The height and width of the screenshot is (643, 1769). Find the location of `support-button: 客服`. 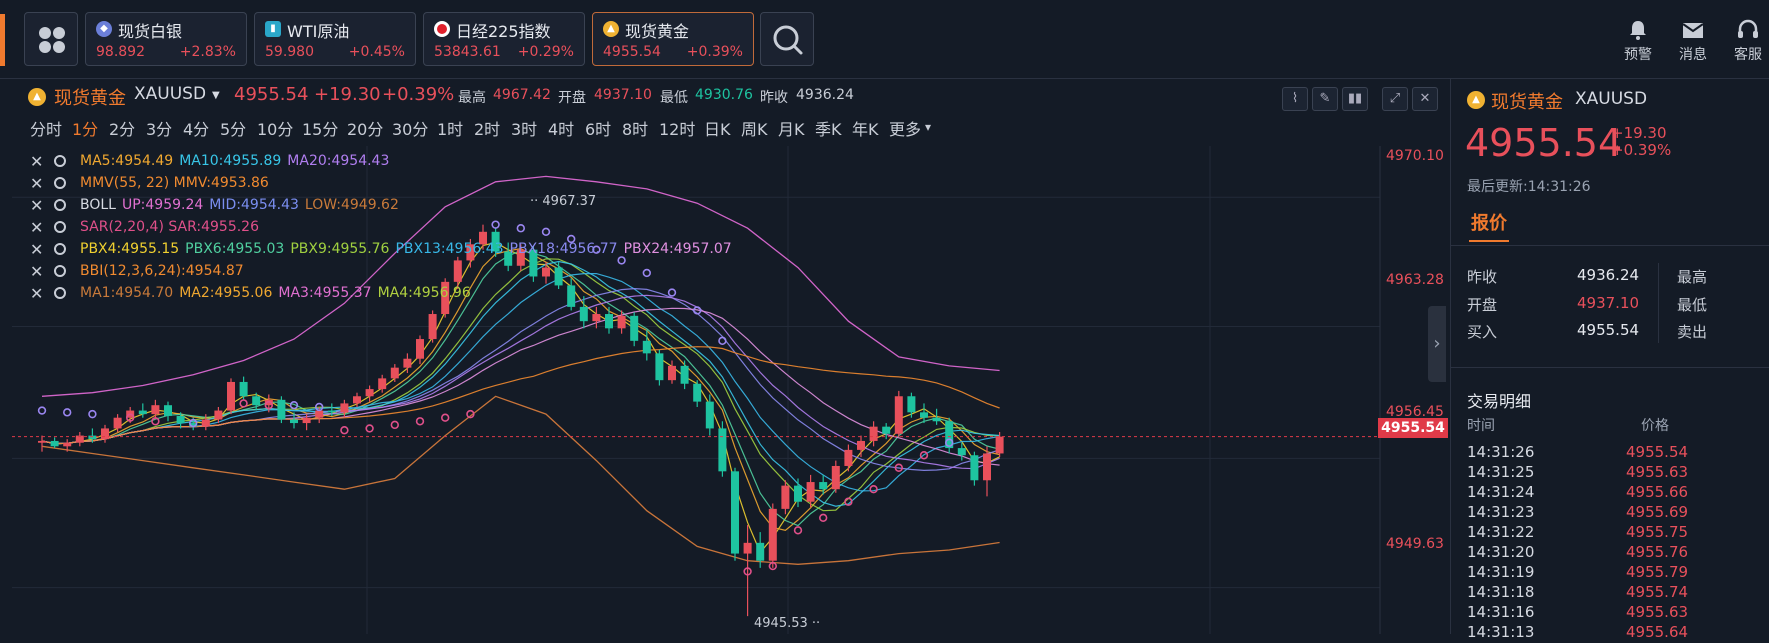

support-button: 客服 is located at coordinates (1746, 41).